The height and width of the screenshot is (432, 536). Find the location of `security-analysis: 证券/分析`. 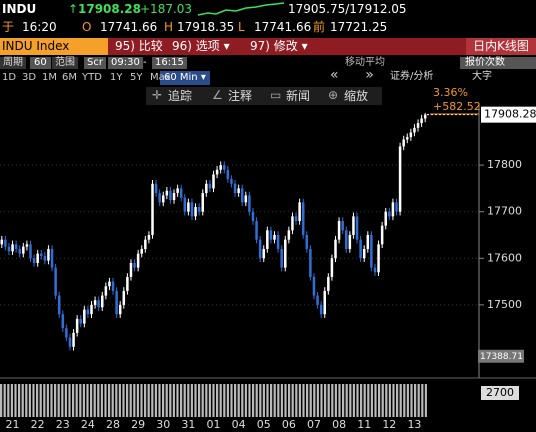

security-analysis: 证券/分析 is located at coordinates (412, 76).